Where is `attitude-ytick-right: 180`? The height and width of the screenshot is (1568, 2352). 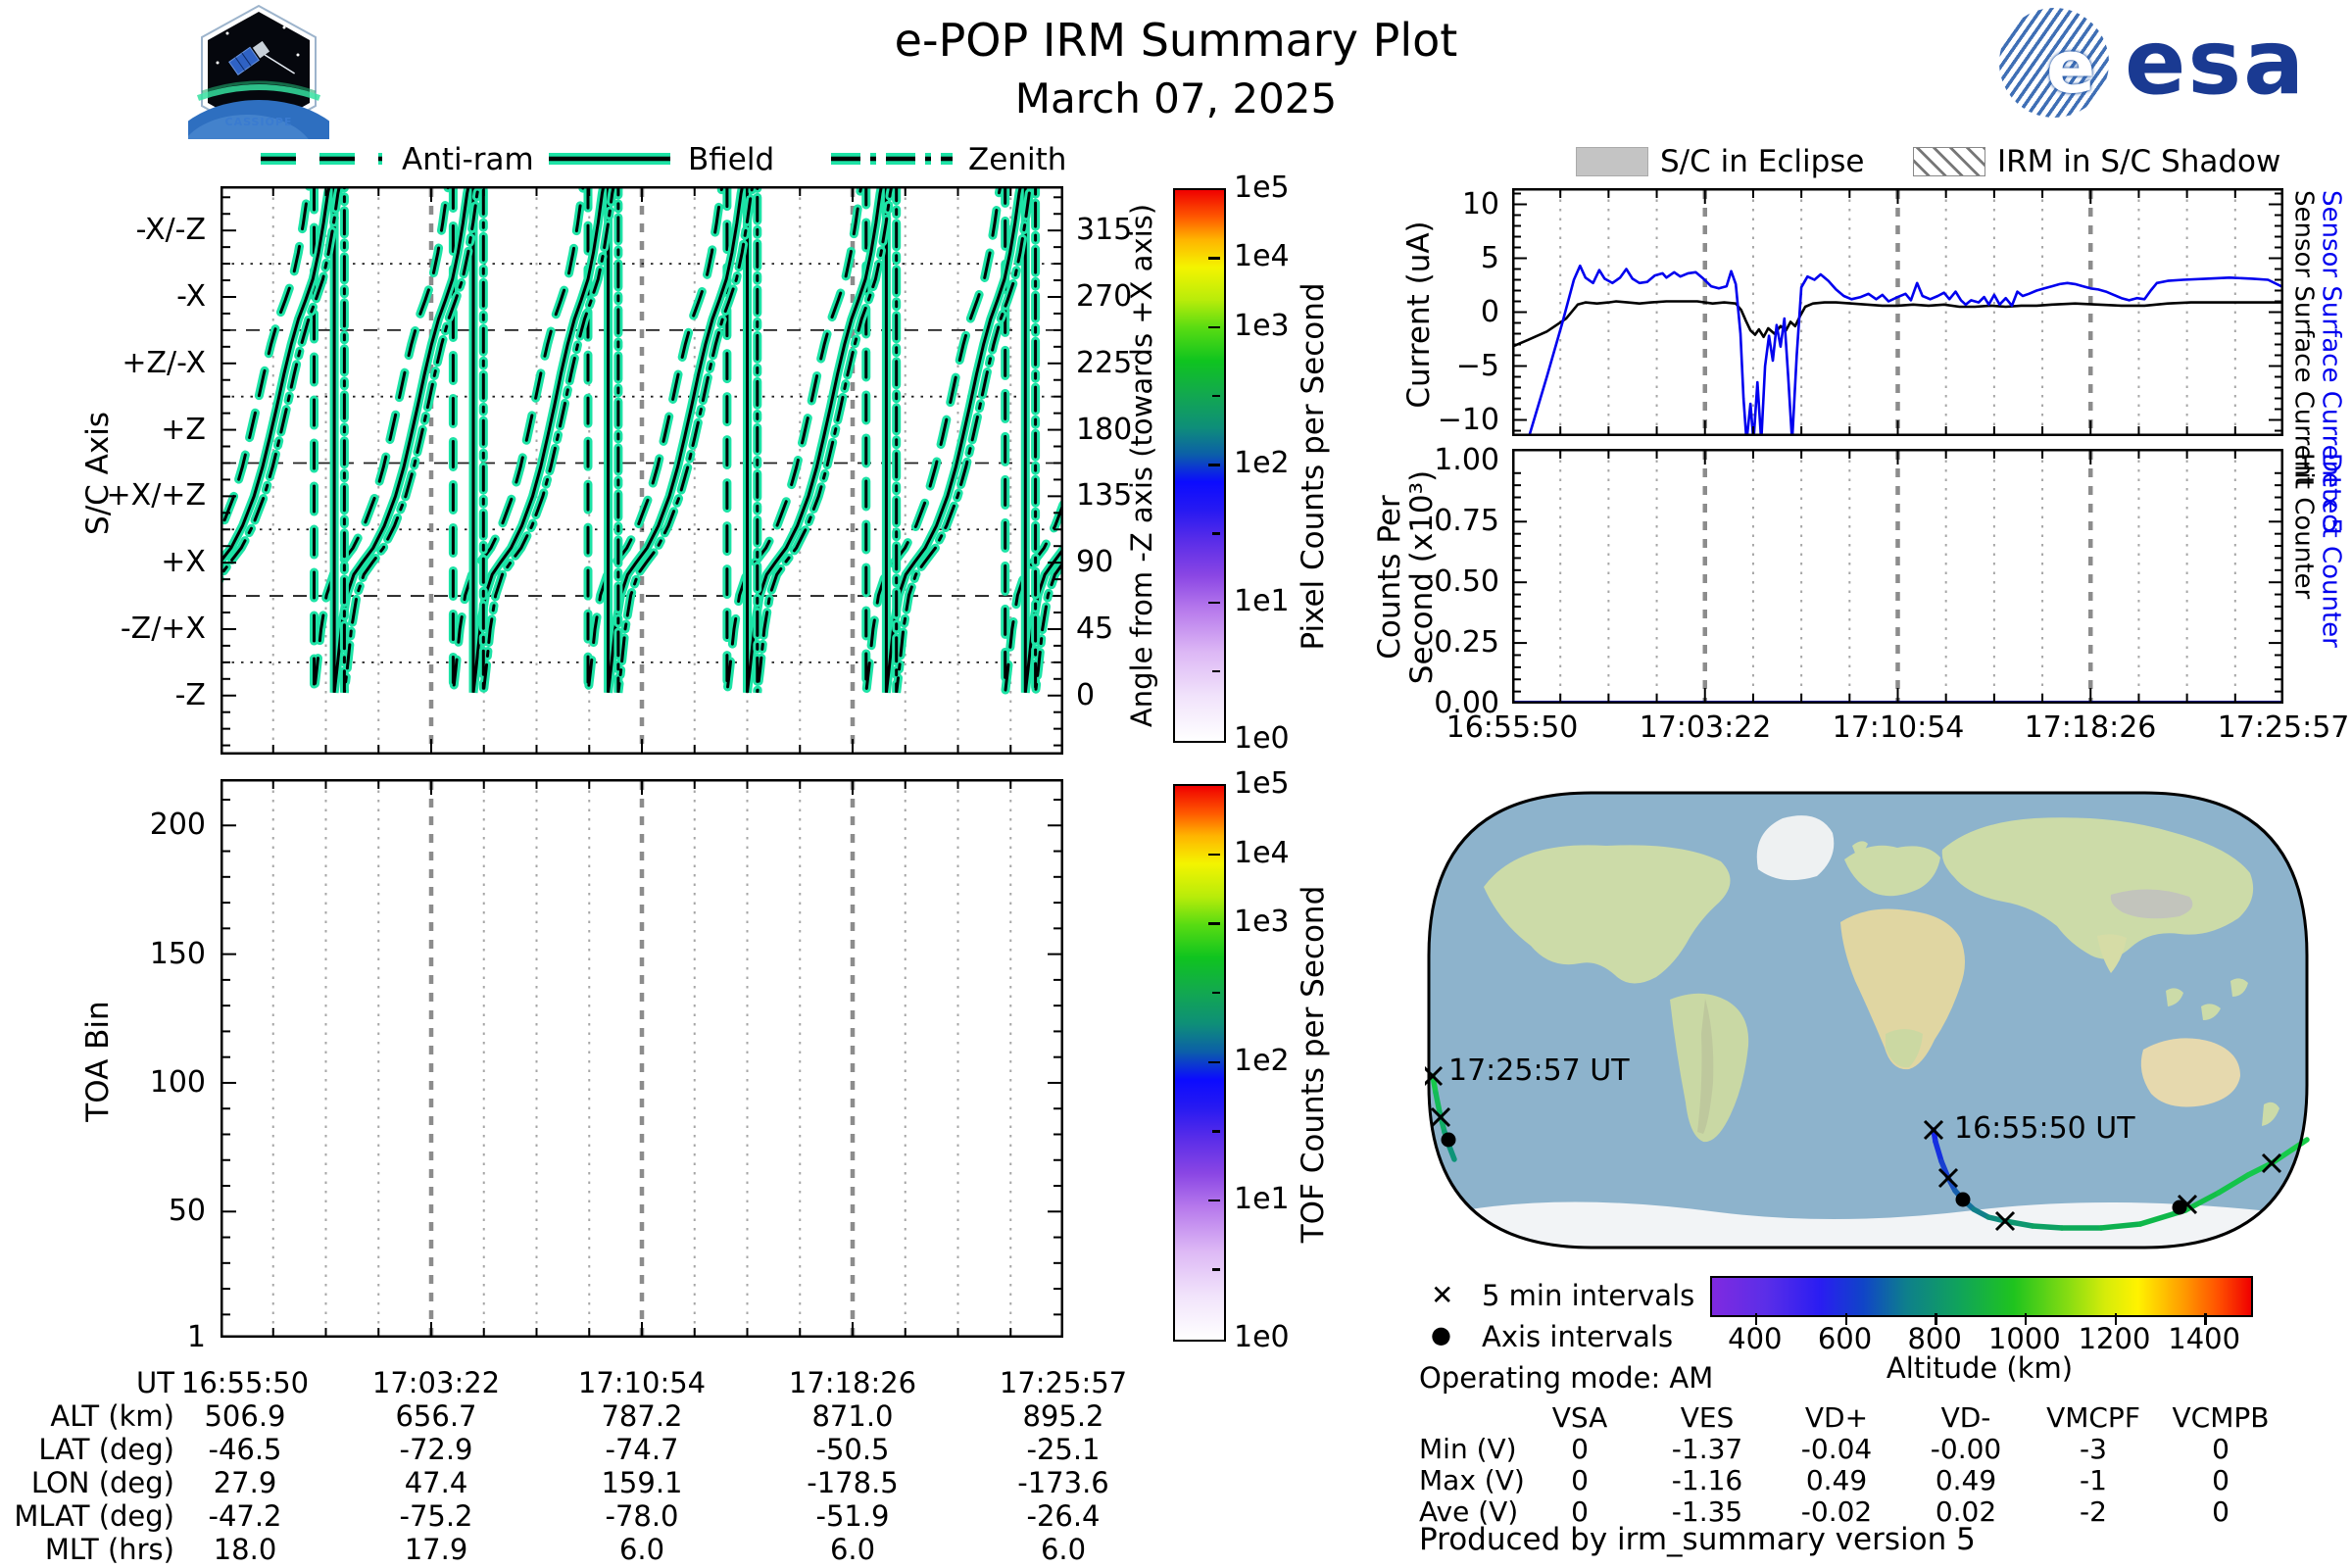 attitude-ytick-right: 180 is located at coordinates (1104, 429).